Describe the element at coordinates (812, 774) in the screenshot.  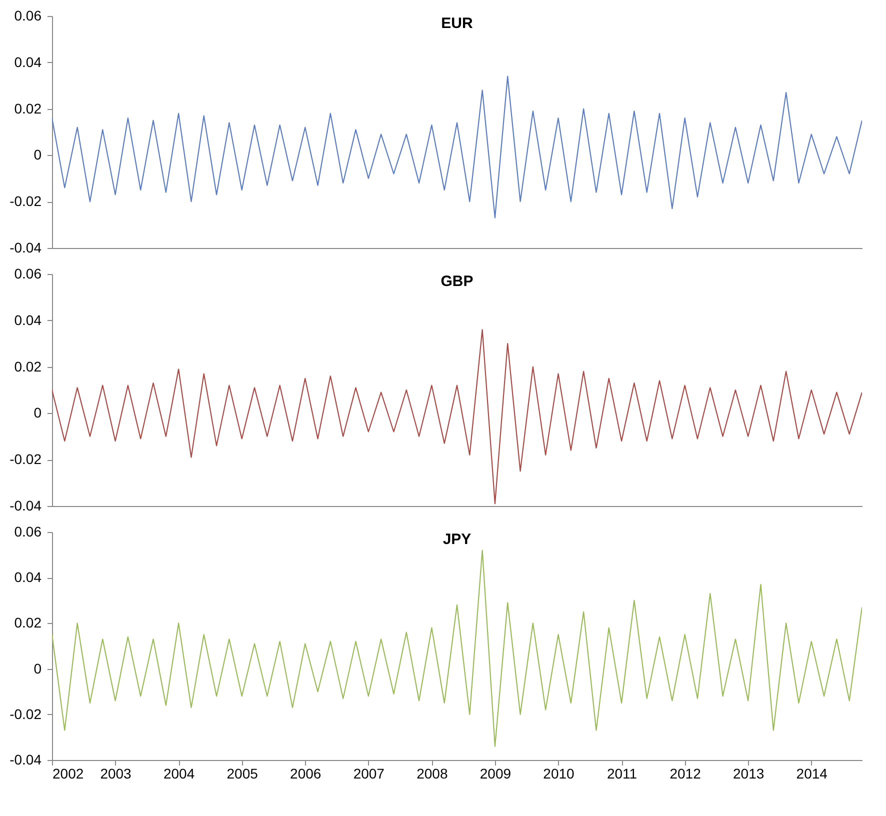
I see `x-tick-label: 2014` at that location.